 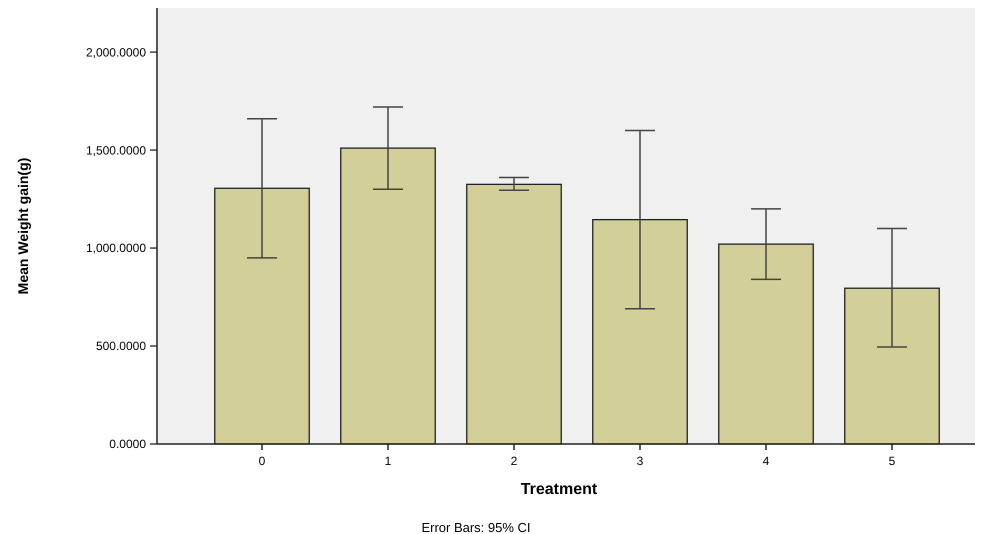 What do you see at coordinates (640, 461) in the screenshot?
I see `x-tick-label: 3` at bounding box center [640, 461].